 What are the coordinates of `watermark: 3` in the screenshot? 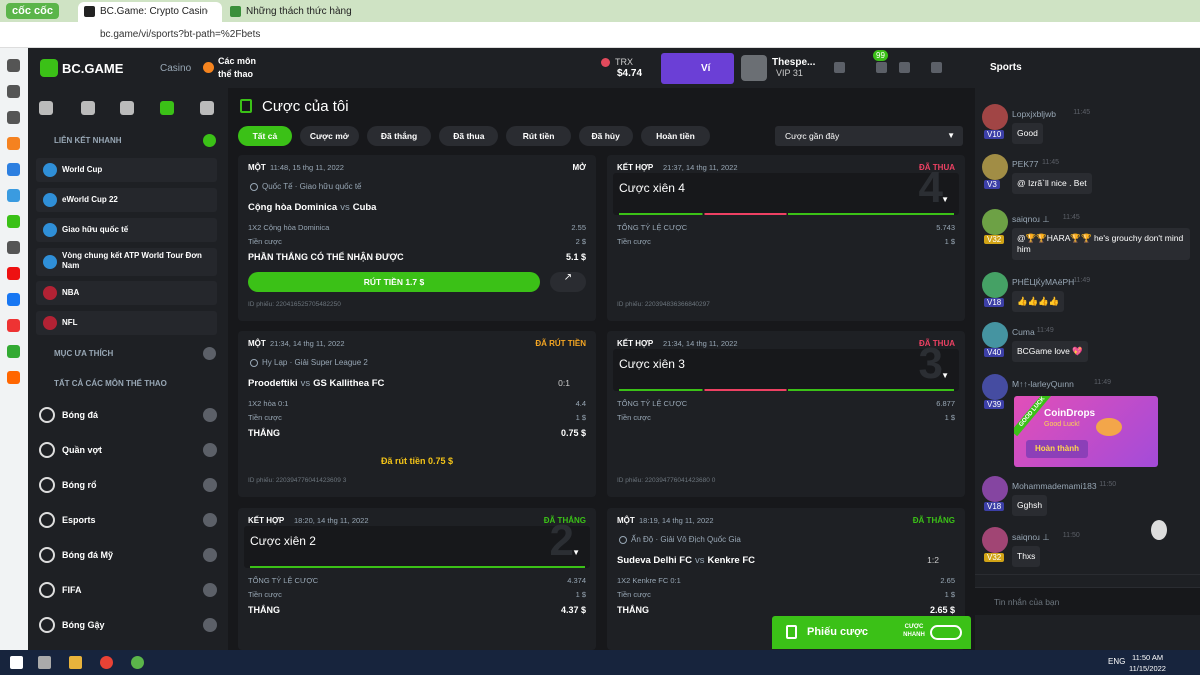 It's located at (930, 363).